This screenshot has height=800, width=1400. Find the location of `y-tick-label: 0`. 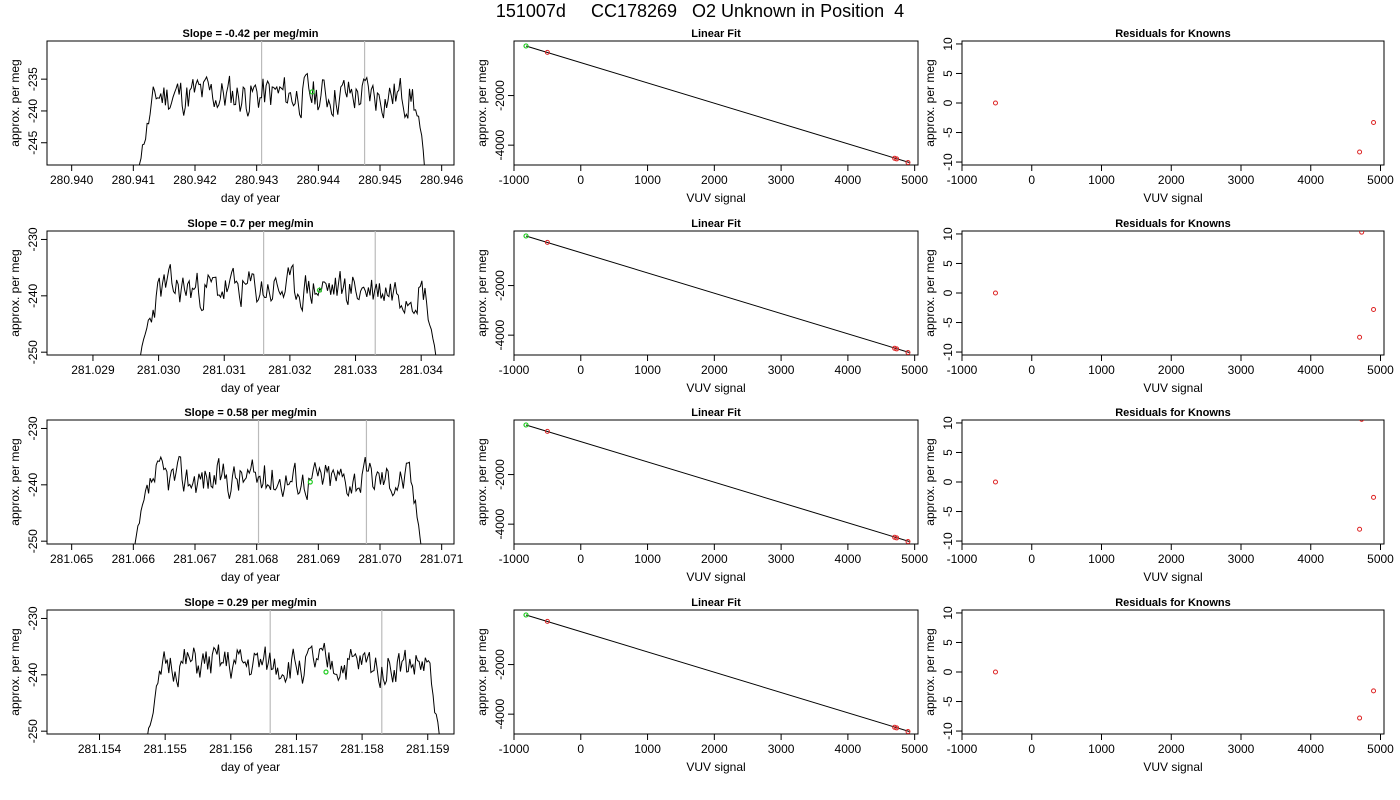

y-tick-label: 0 is located at coordinates (948, 671).